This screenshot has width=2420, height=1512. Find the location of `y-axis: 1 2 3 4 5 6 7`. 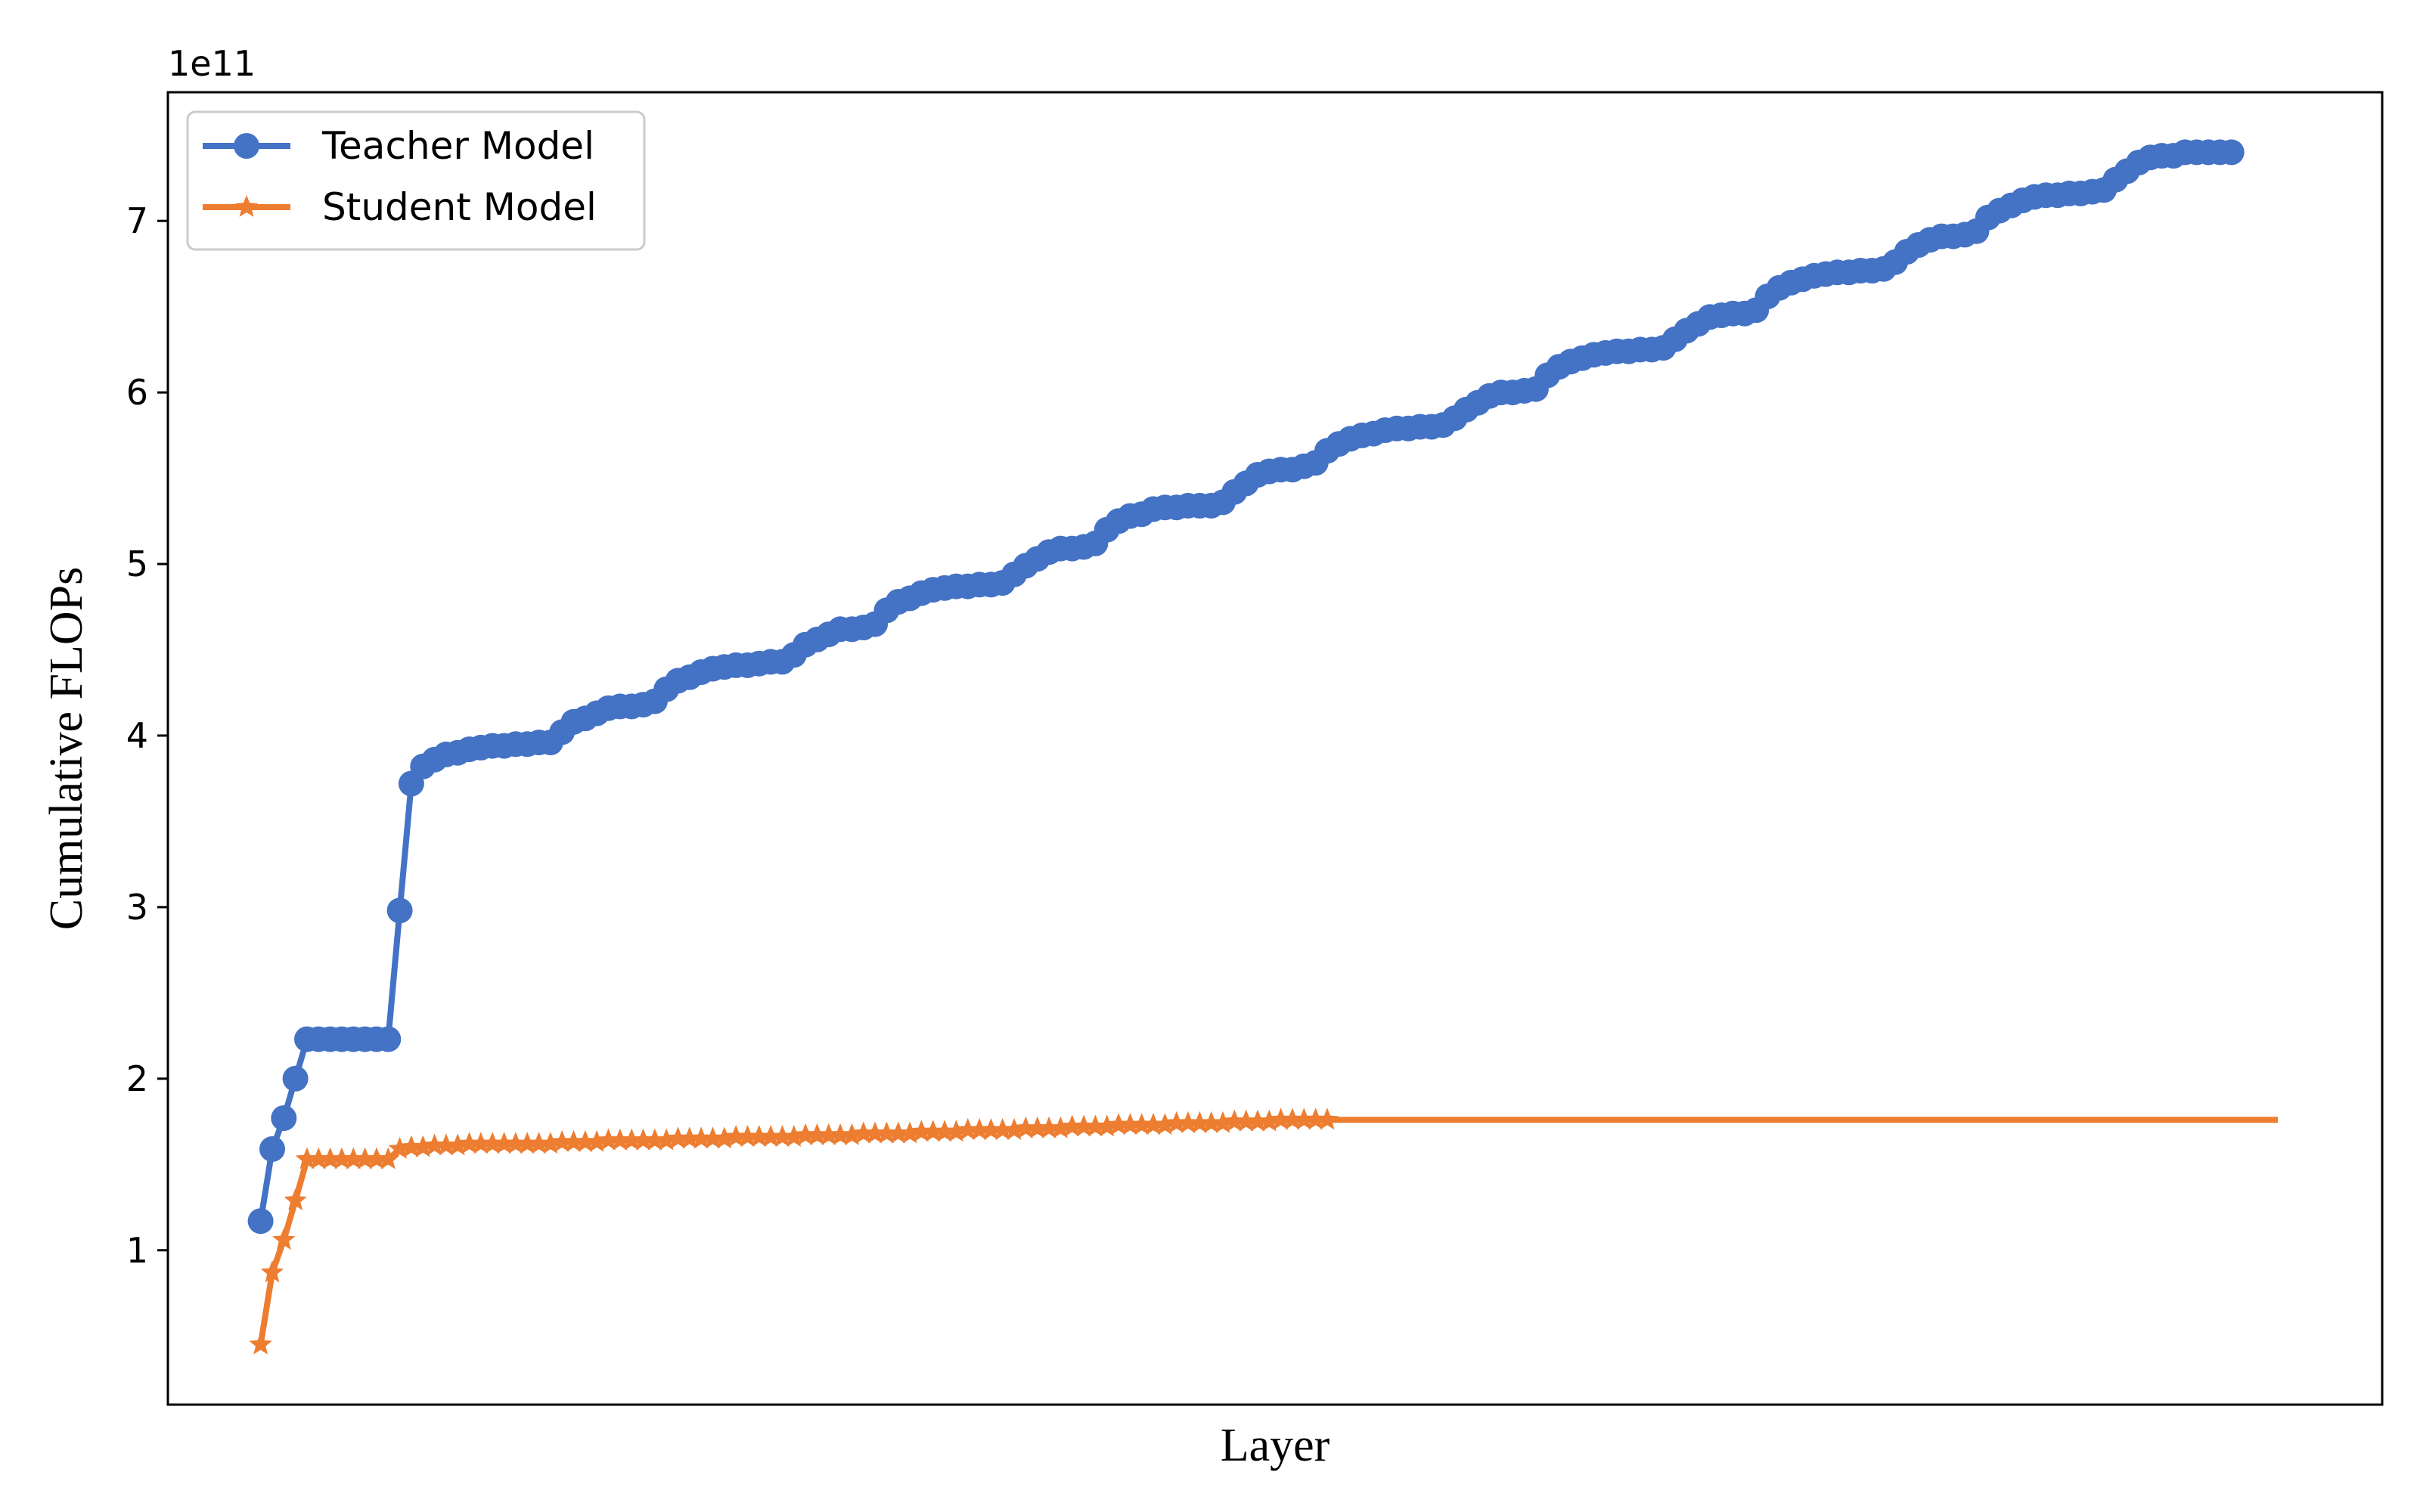

y-axis: 1 2 3 4 5 6 7 is located at coordinates (147, 735).